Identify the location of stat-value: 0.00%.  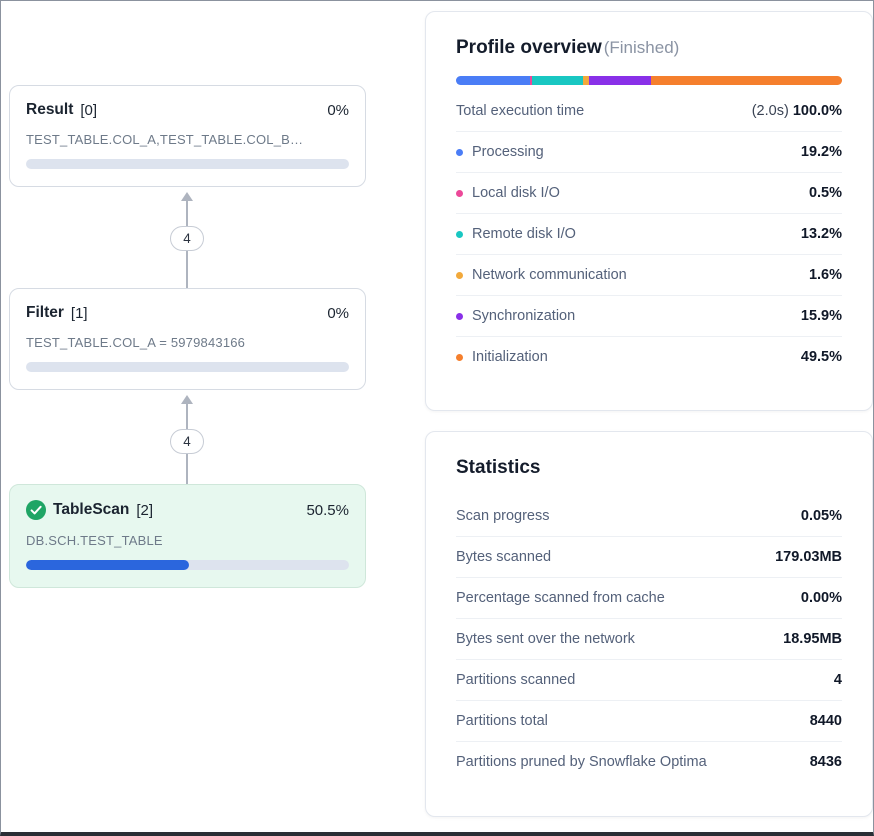
(821, 598).